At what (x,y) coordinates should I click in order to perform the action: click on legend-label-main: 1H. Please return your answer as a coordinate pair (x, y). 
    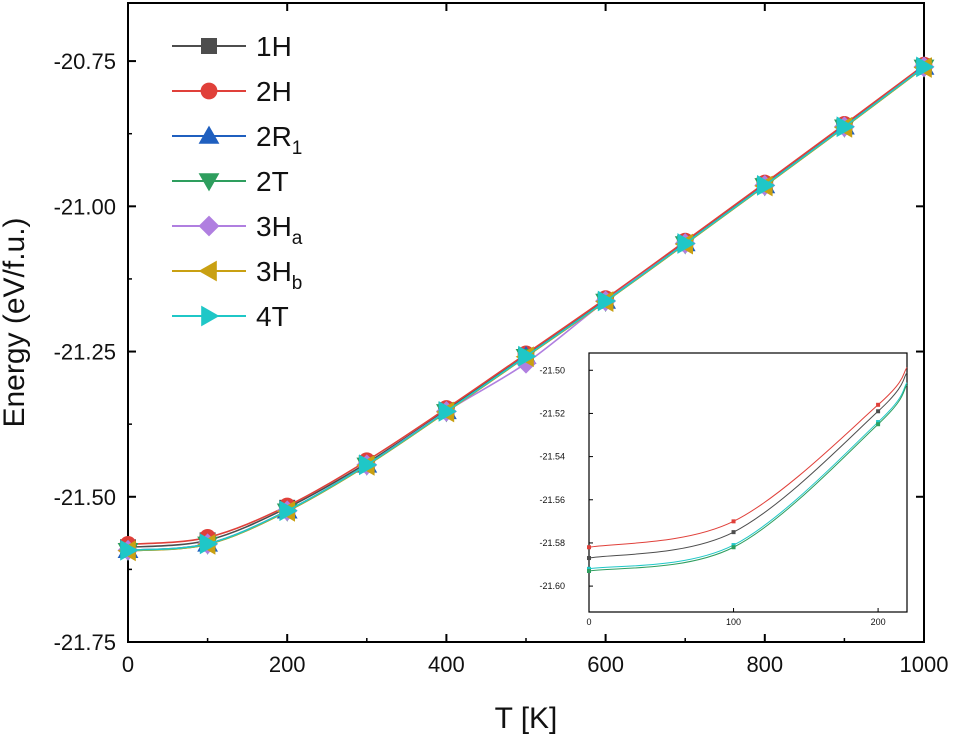
    Looking at the image, I should click on (274, 46).